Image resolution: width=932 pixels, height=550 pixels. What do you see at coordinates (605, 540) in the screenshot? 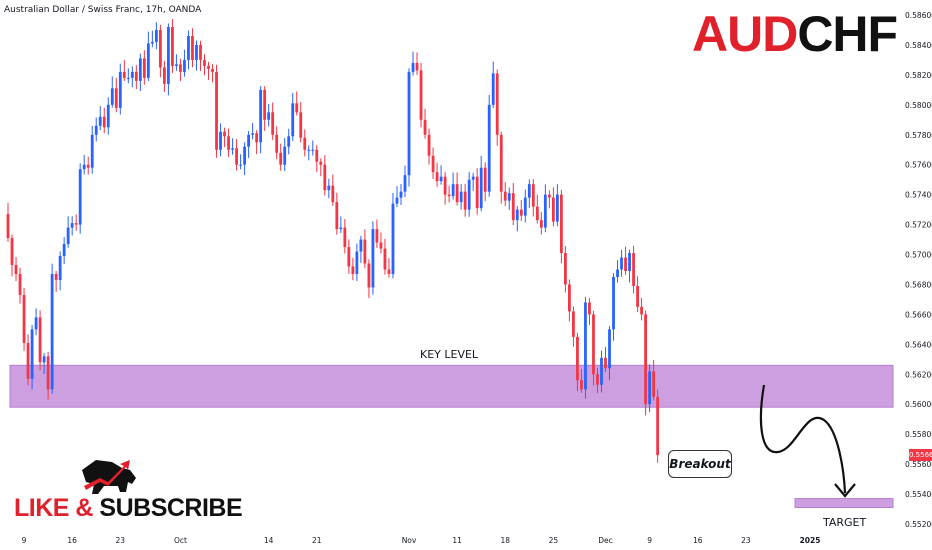
I see `x-tick-label: Dec` at bounding box center [605, 540].